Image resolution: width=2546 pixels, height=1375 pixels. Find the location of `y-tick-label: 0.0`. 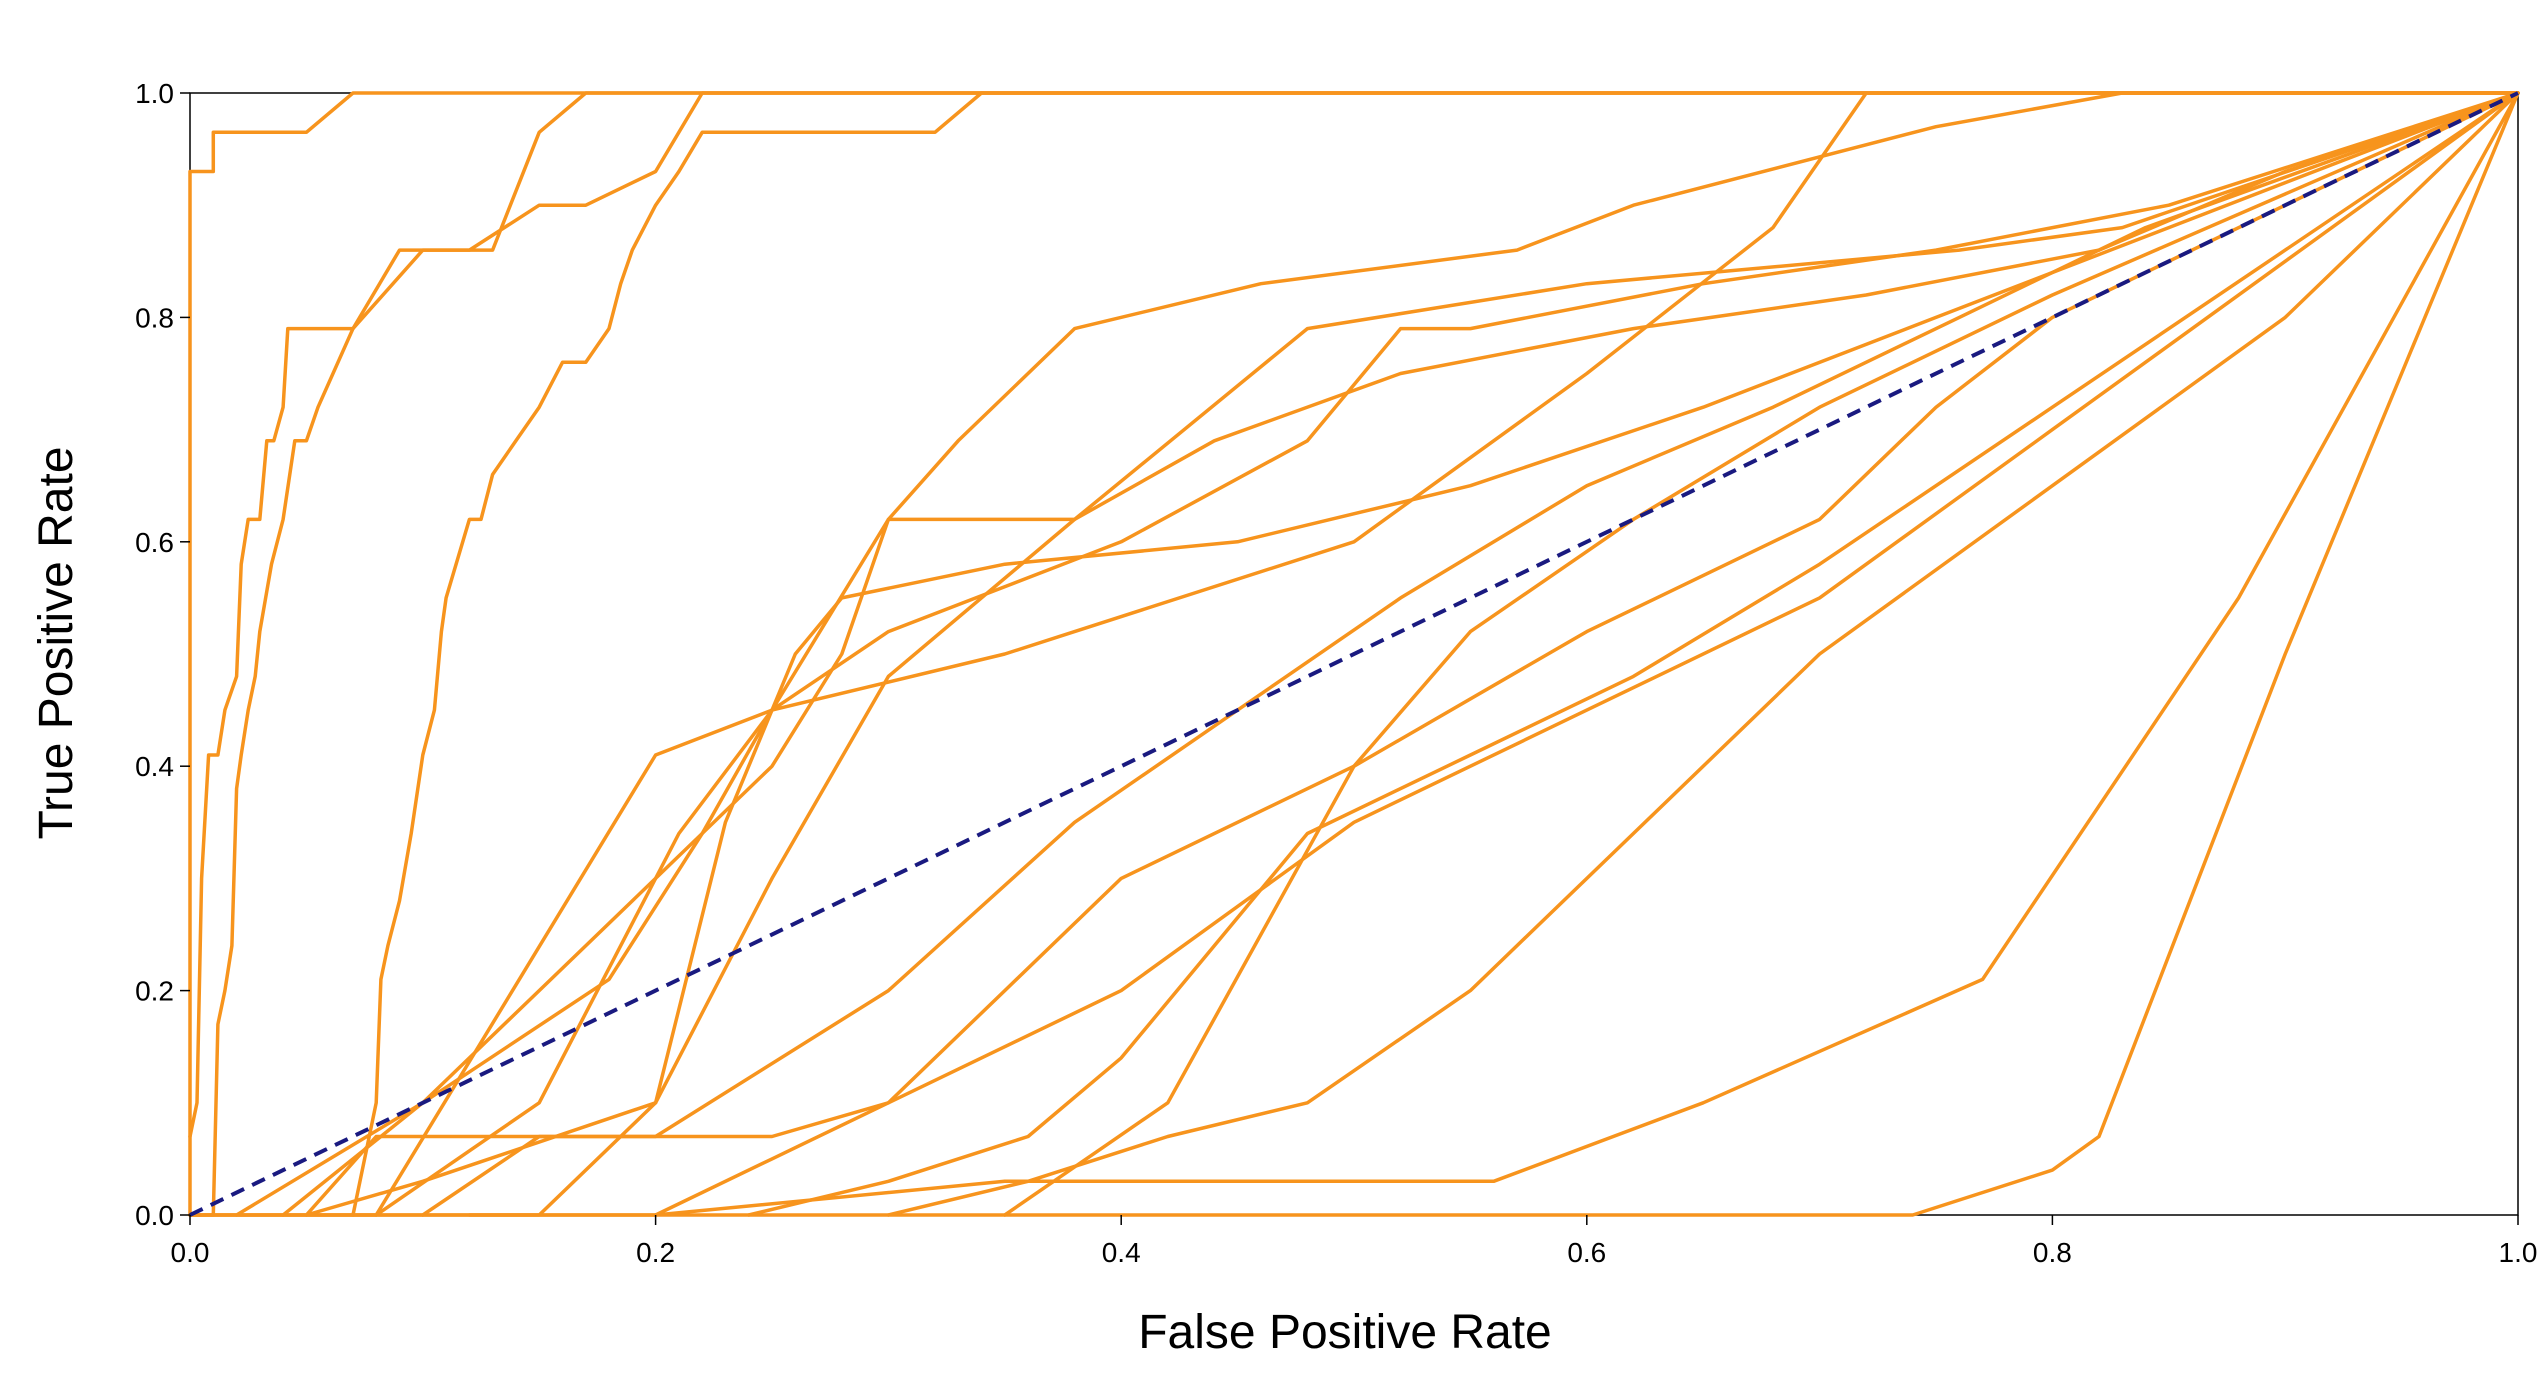

y-tick-label: 0.0 is located at coordinates (154, 1215).